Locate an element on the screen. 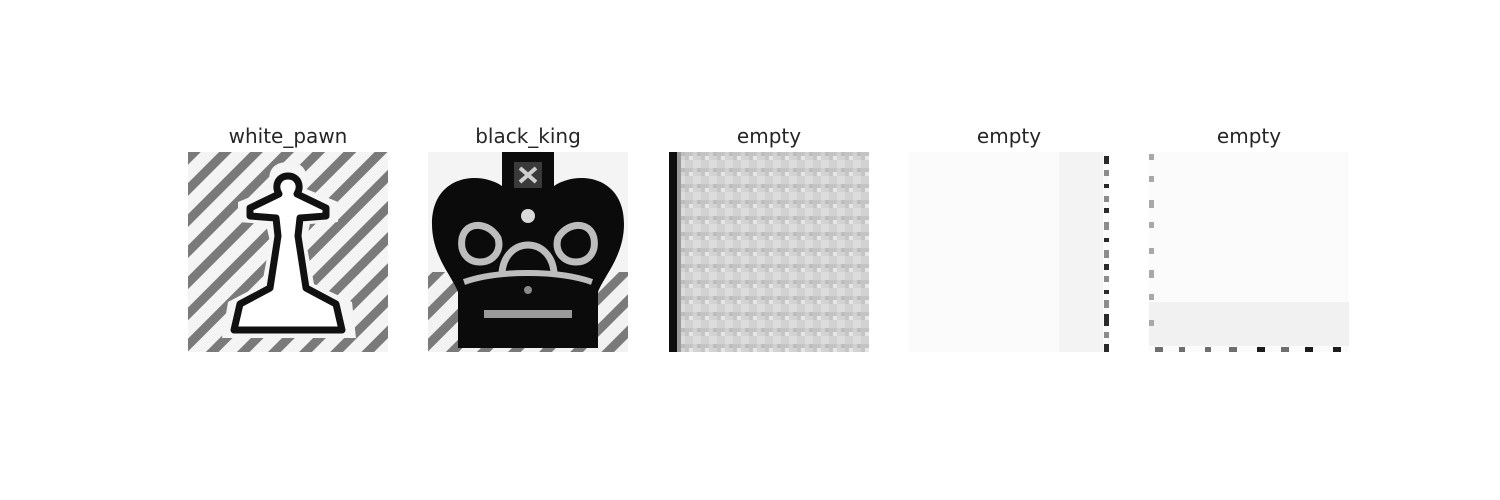 This screenshot has width=1500, height=500. panel-white-pawn: white_pawn is located at coordinates (288, 238).